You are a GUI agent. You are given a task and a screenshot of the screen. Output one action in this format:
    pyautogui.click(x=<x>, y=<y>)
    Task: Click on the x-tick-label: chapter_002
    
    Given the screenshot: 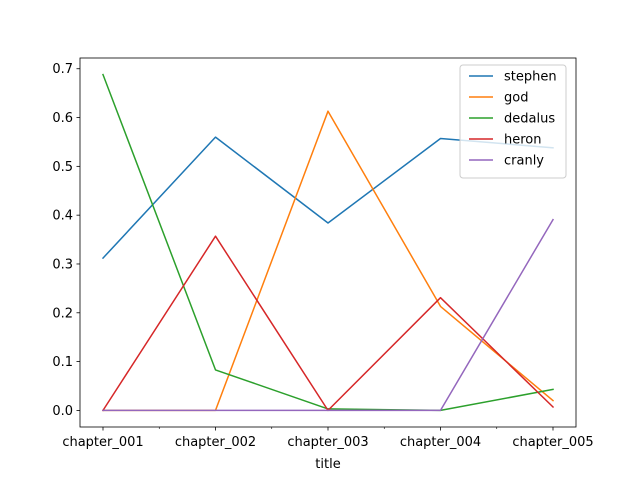 What is the action you would take?
    pyautogui.click(x=215, y=442)
    